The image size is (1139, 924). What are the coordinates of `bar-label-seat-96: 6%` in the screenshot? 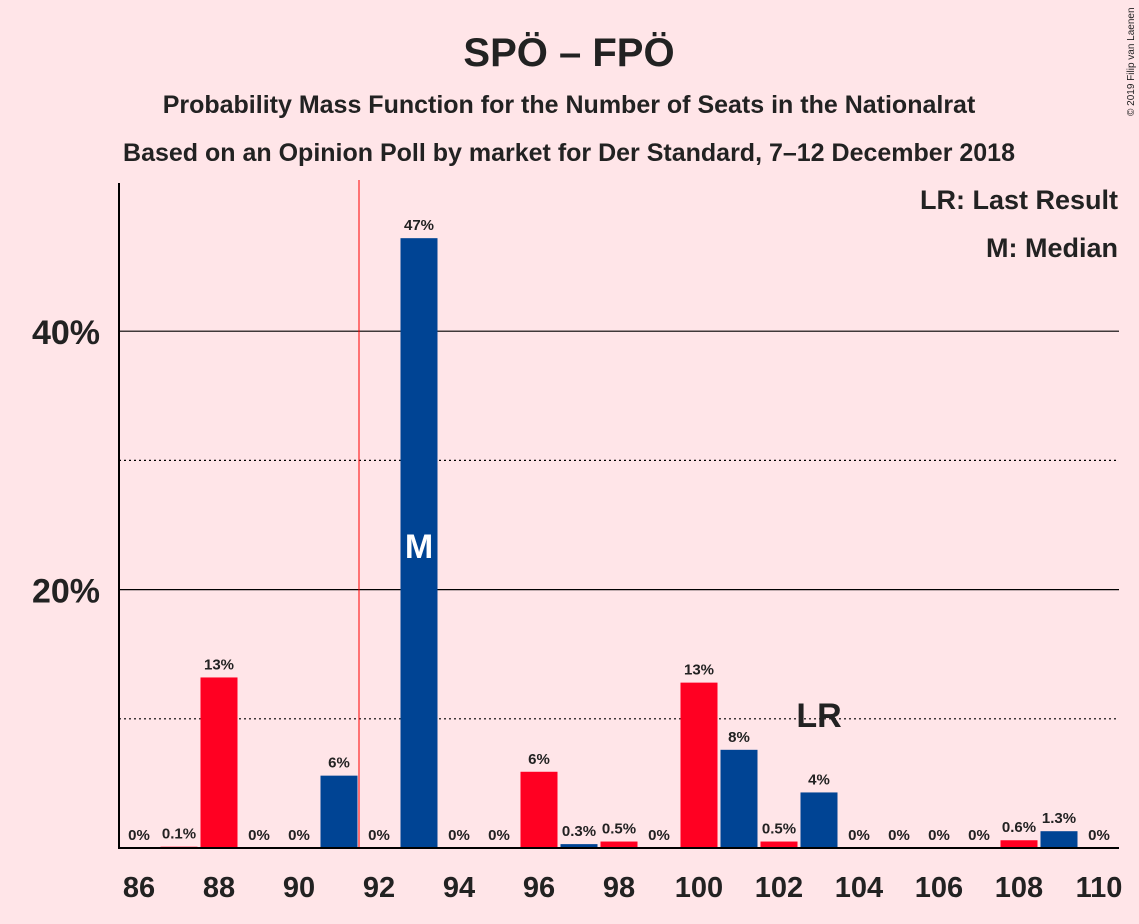 It's located at (539, 759).